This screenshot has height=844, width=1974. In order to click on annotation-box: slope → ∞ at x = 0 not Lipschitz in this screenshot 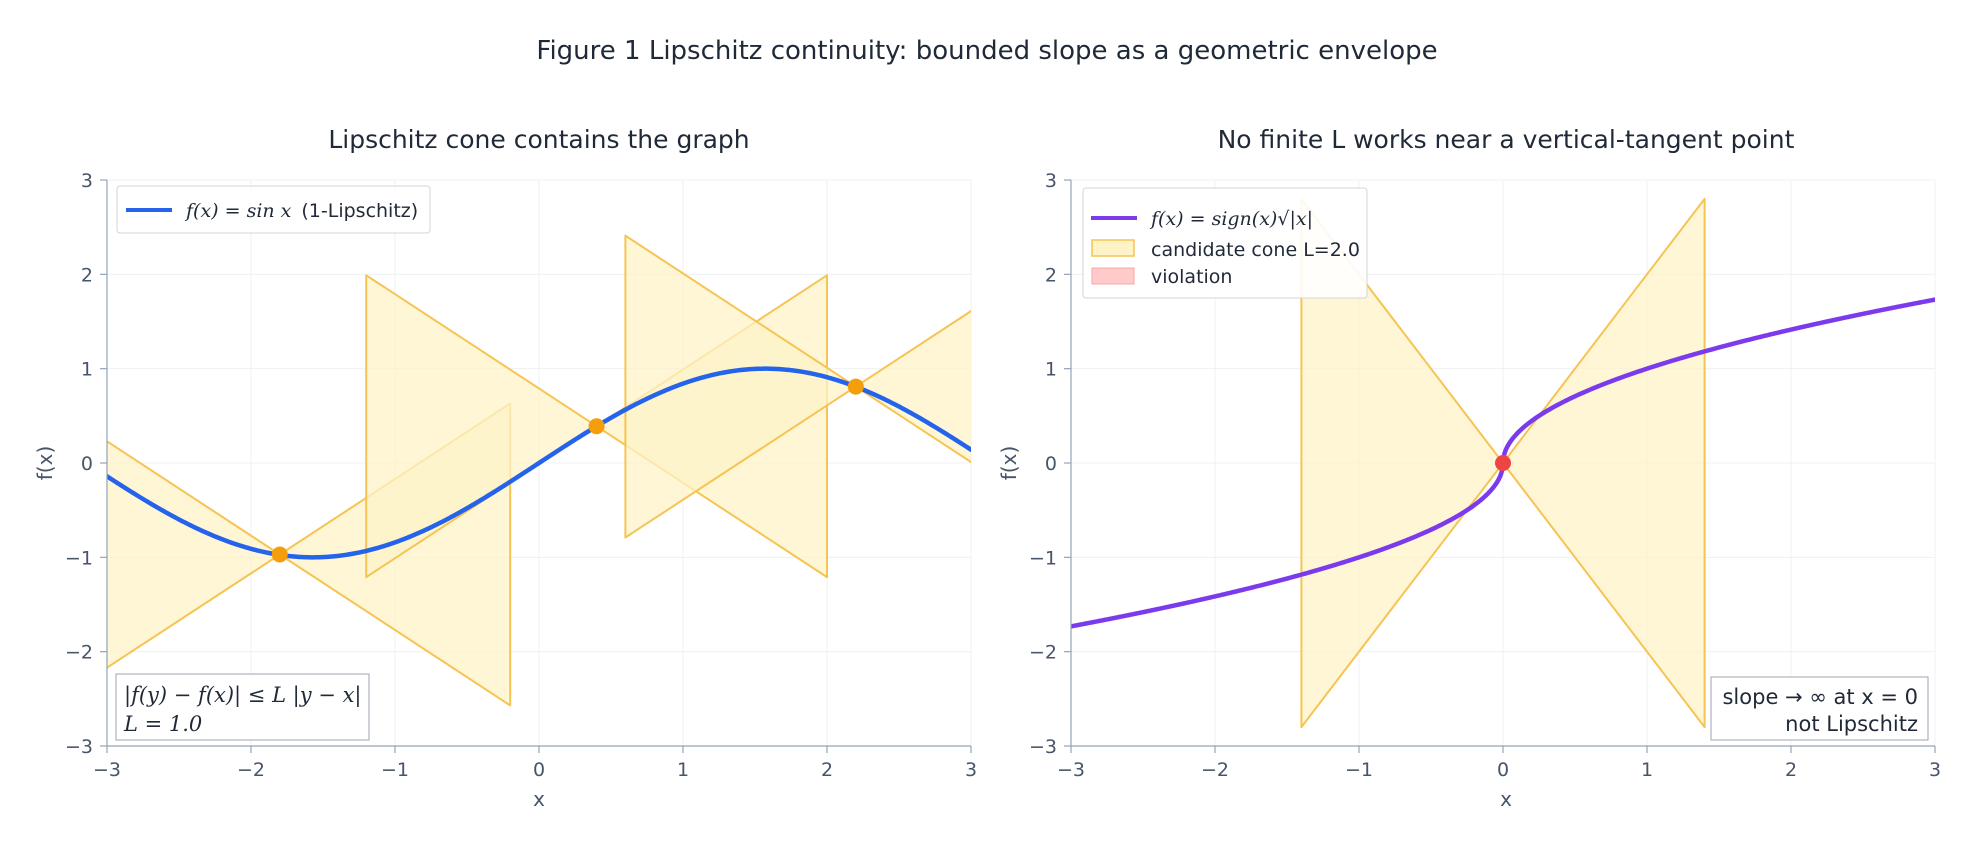, I will do `click(1819, 708)`.